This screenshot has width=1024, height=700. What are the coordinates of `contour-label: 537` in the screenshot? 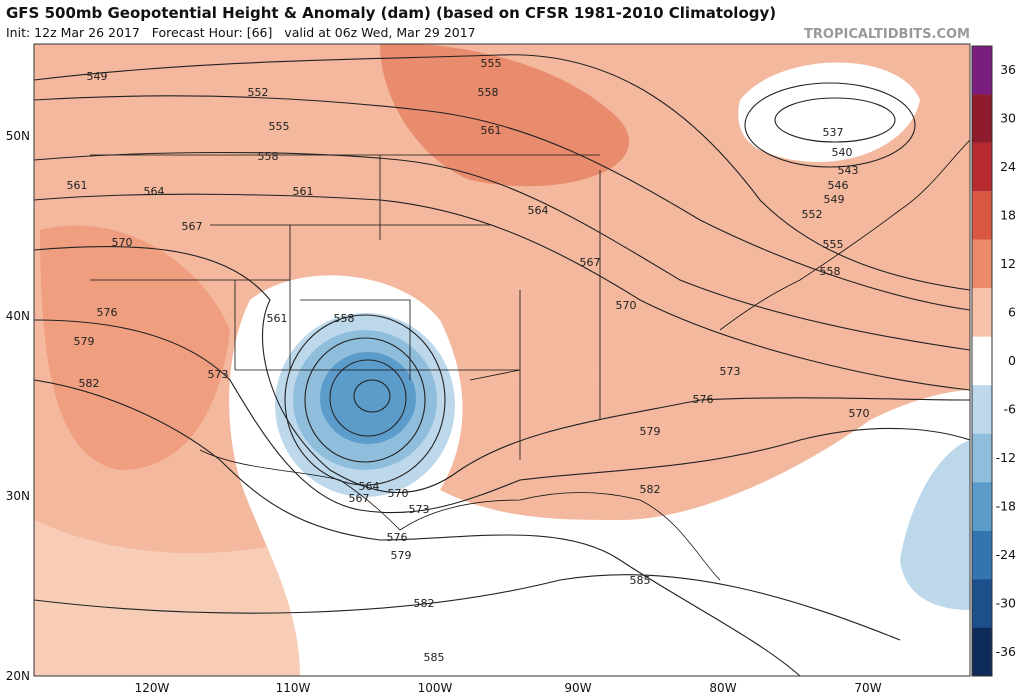 It's located at (833, 132).